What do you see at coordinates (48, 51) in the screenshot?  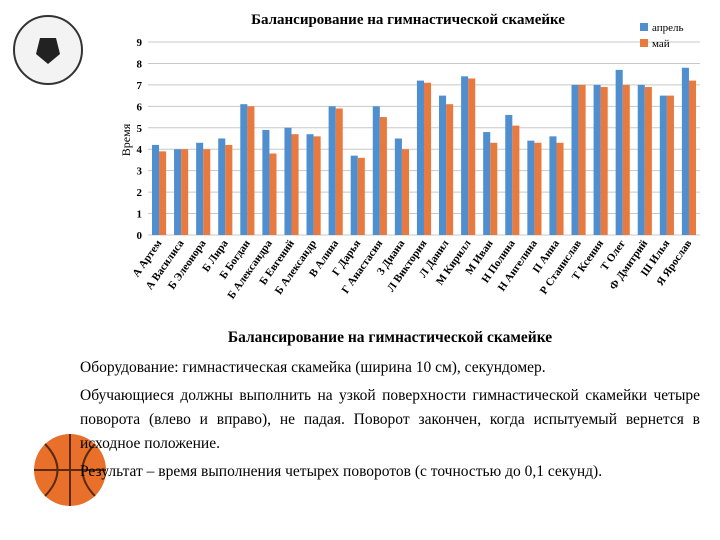 I see `ball-decoration` at bounding box center [48, 51].